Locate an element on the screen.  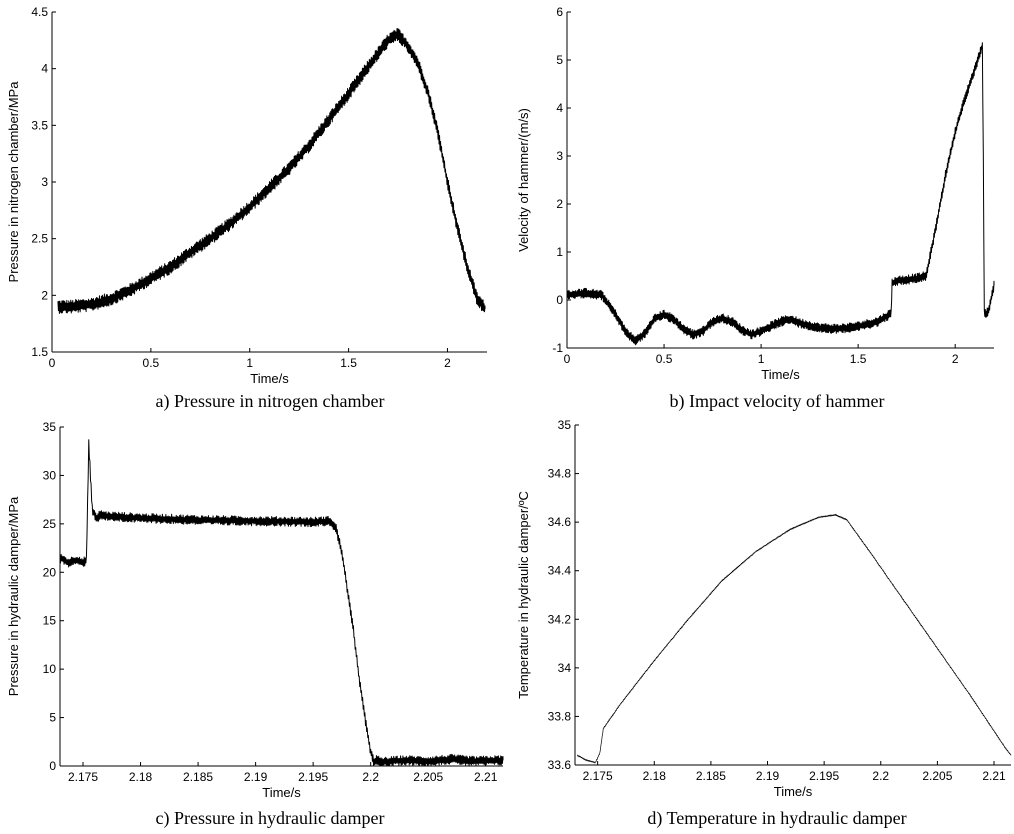
y-tick-label: 2.5 is located at coordinates (39, 239).